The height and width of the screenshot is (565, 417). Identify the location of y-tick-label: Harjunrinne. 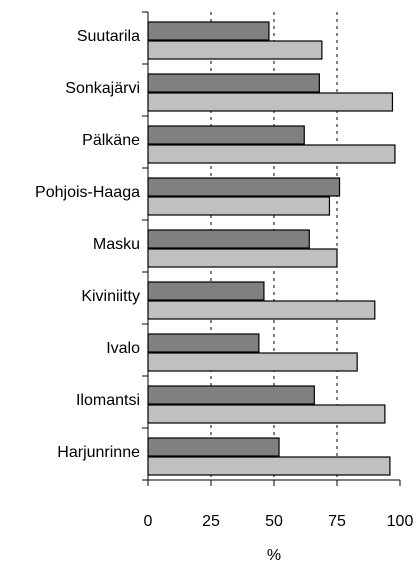
(98, 452).